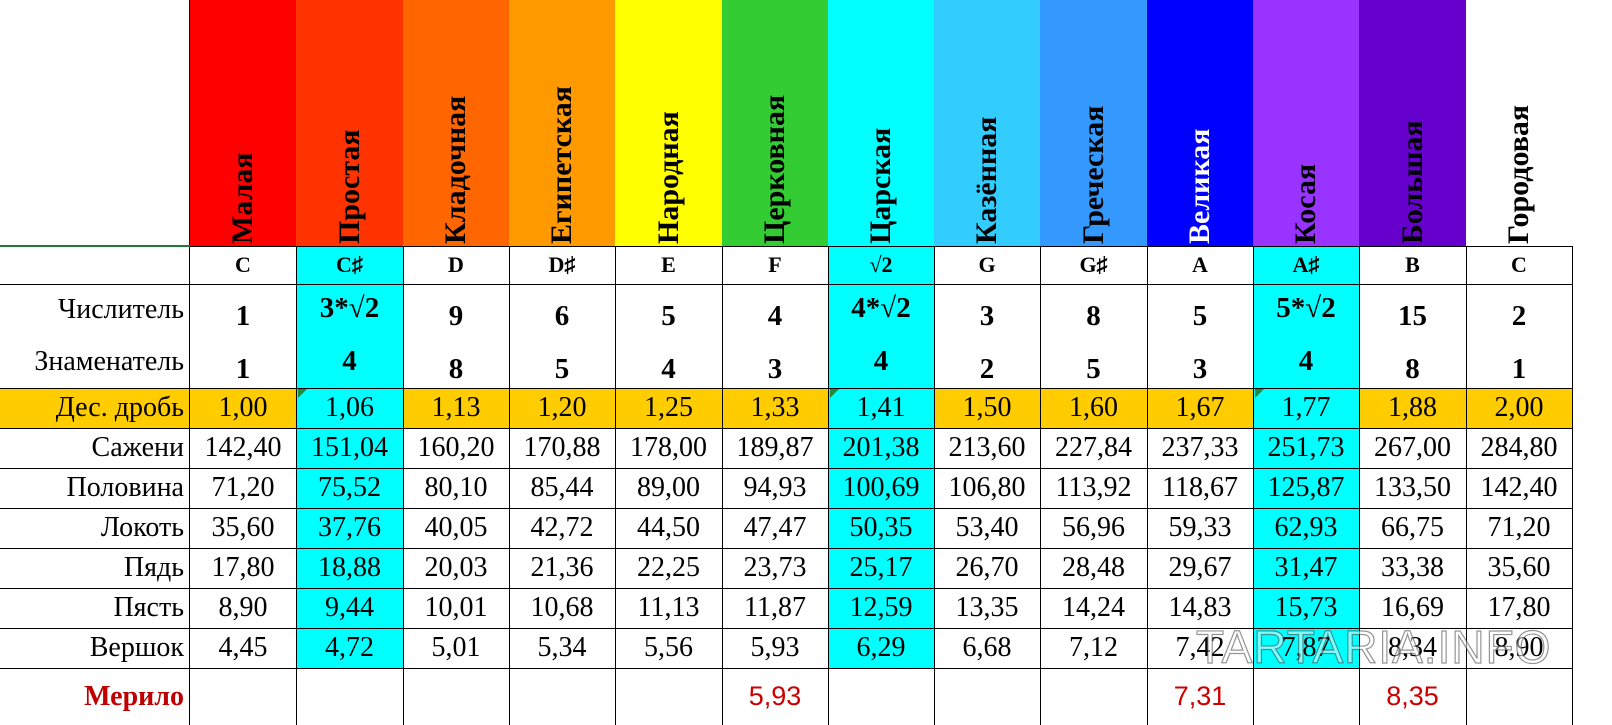 The image size is (1612, 725). What do you see at coordinates (1412, 447) in the screenshot?
I see `cell-sazheni-11: 267,00` at bounding box center [1412, 447].